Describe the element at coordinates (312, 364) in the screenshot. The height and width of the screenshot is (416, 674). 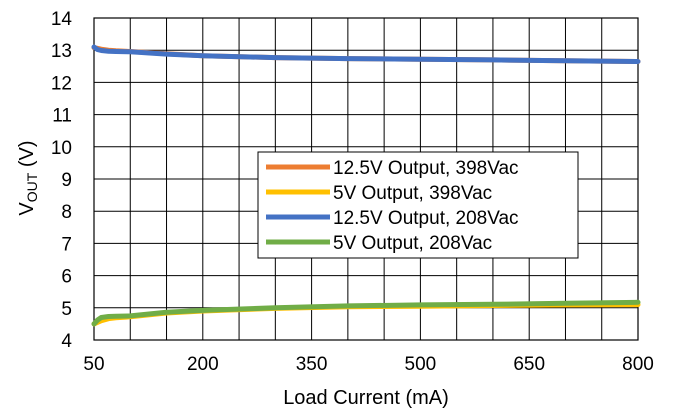
I see `x-tick-label: 350` at that location.